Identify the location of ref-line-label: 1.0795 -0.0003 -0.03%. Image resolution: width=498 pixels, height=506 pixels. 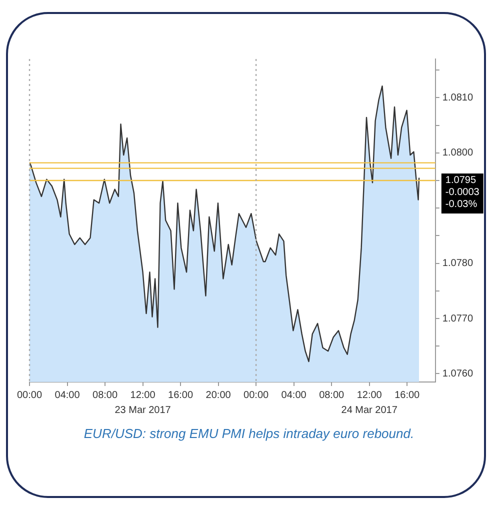
(462, 192).